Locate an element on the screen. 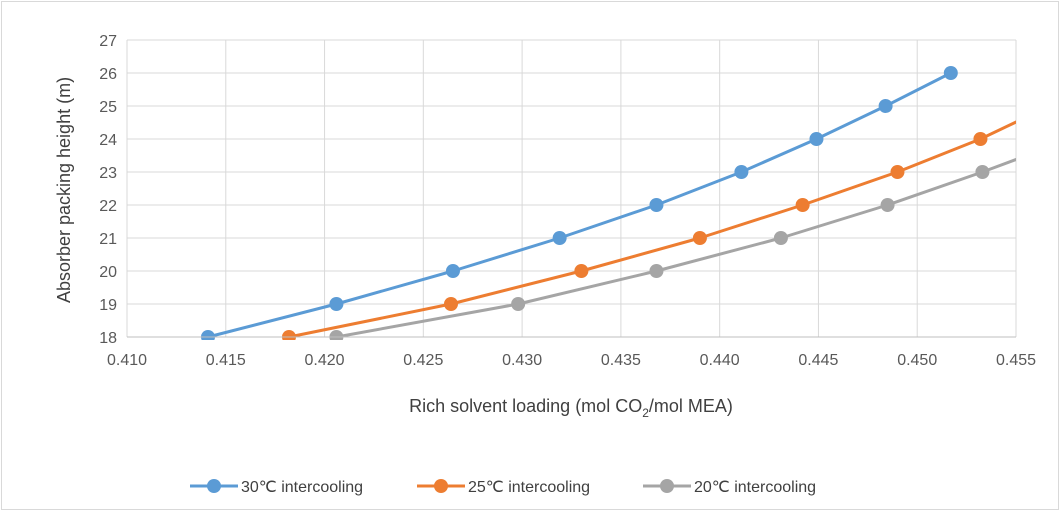 The image size is (1062, 513). y-tick-label: 24 is located at coordinates (108, 140).